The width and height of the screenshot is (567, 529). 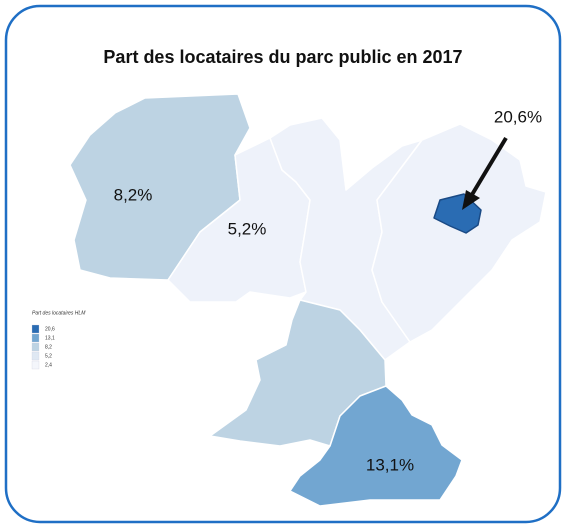 I want to click on legend-label: 8,2, so click(x=48, y=347).